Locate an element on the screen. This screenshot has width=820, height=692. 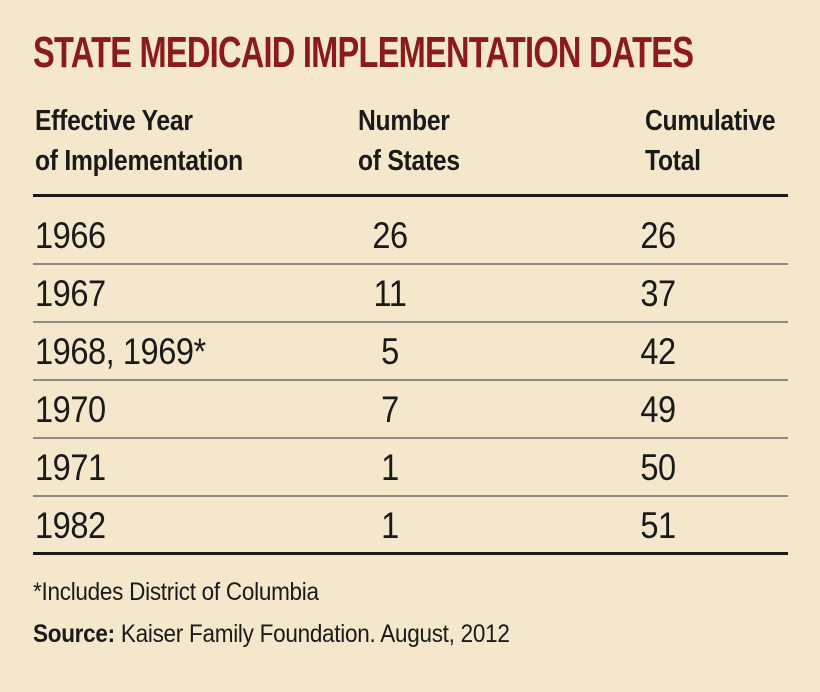
cell-year: 1966 is located at coordinates (70, 235).